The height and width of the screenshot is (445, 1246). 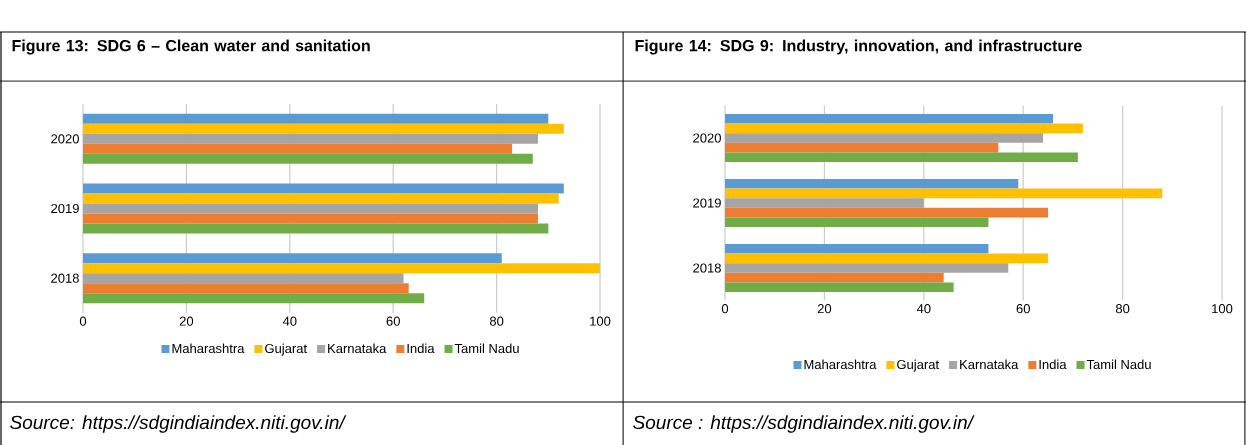 I want to click on chart-title: Figure 14: SDG 9: Industry, innovation, and infrastructure, so click(x=858, y=47).